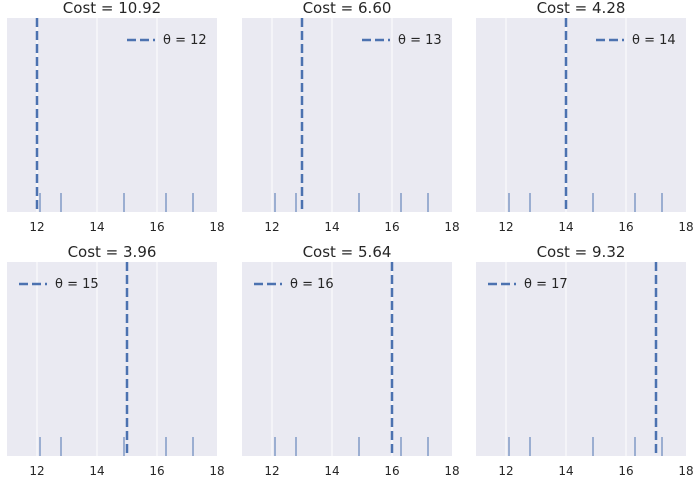 This screenshot has height=484, width=700. What do you see at coordinates (312, 284) in the screenshot?
I see `legend-label: θ = 16` at bounding box center [312, 284].